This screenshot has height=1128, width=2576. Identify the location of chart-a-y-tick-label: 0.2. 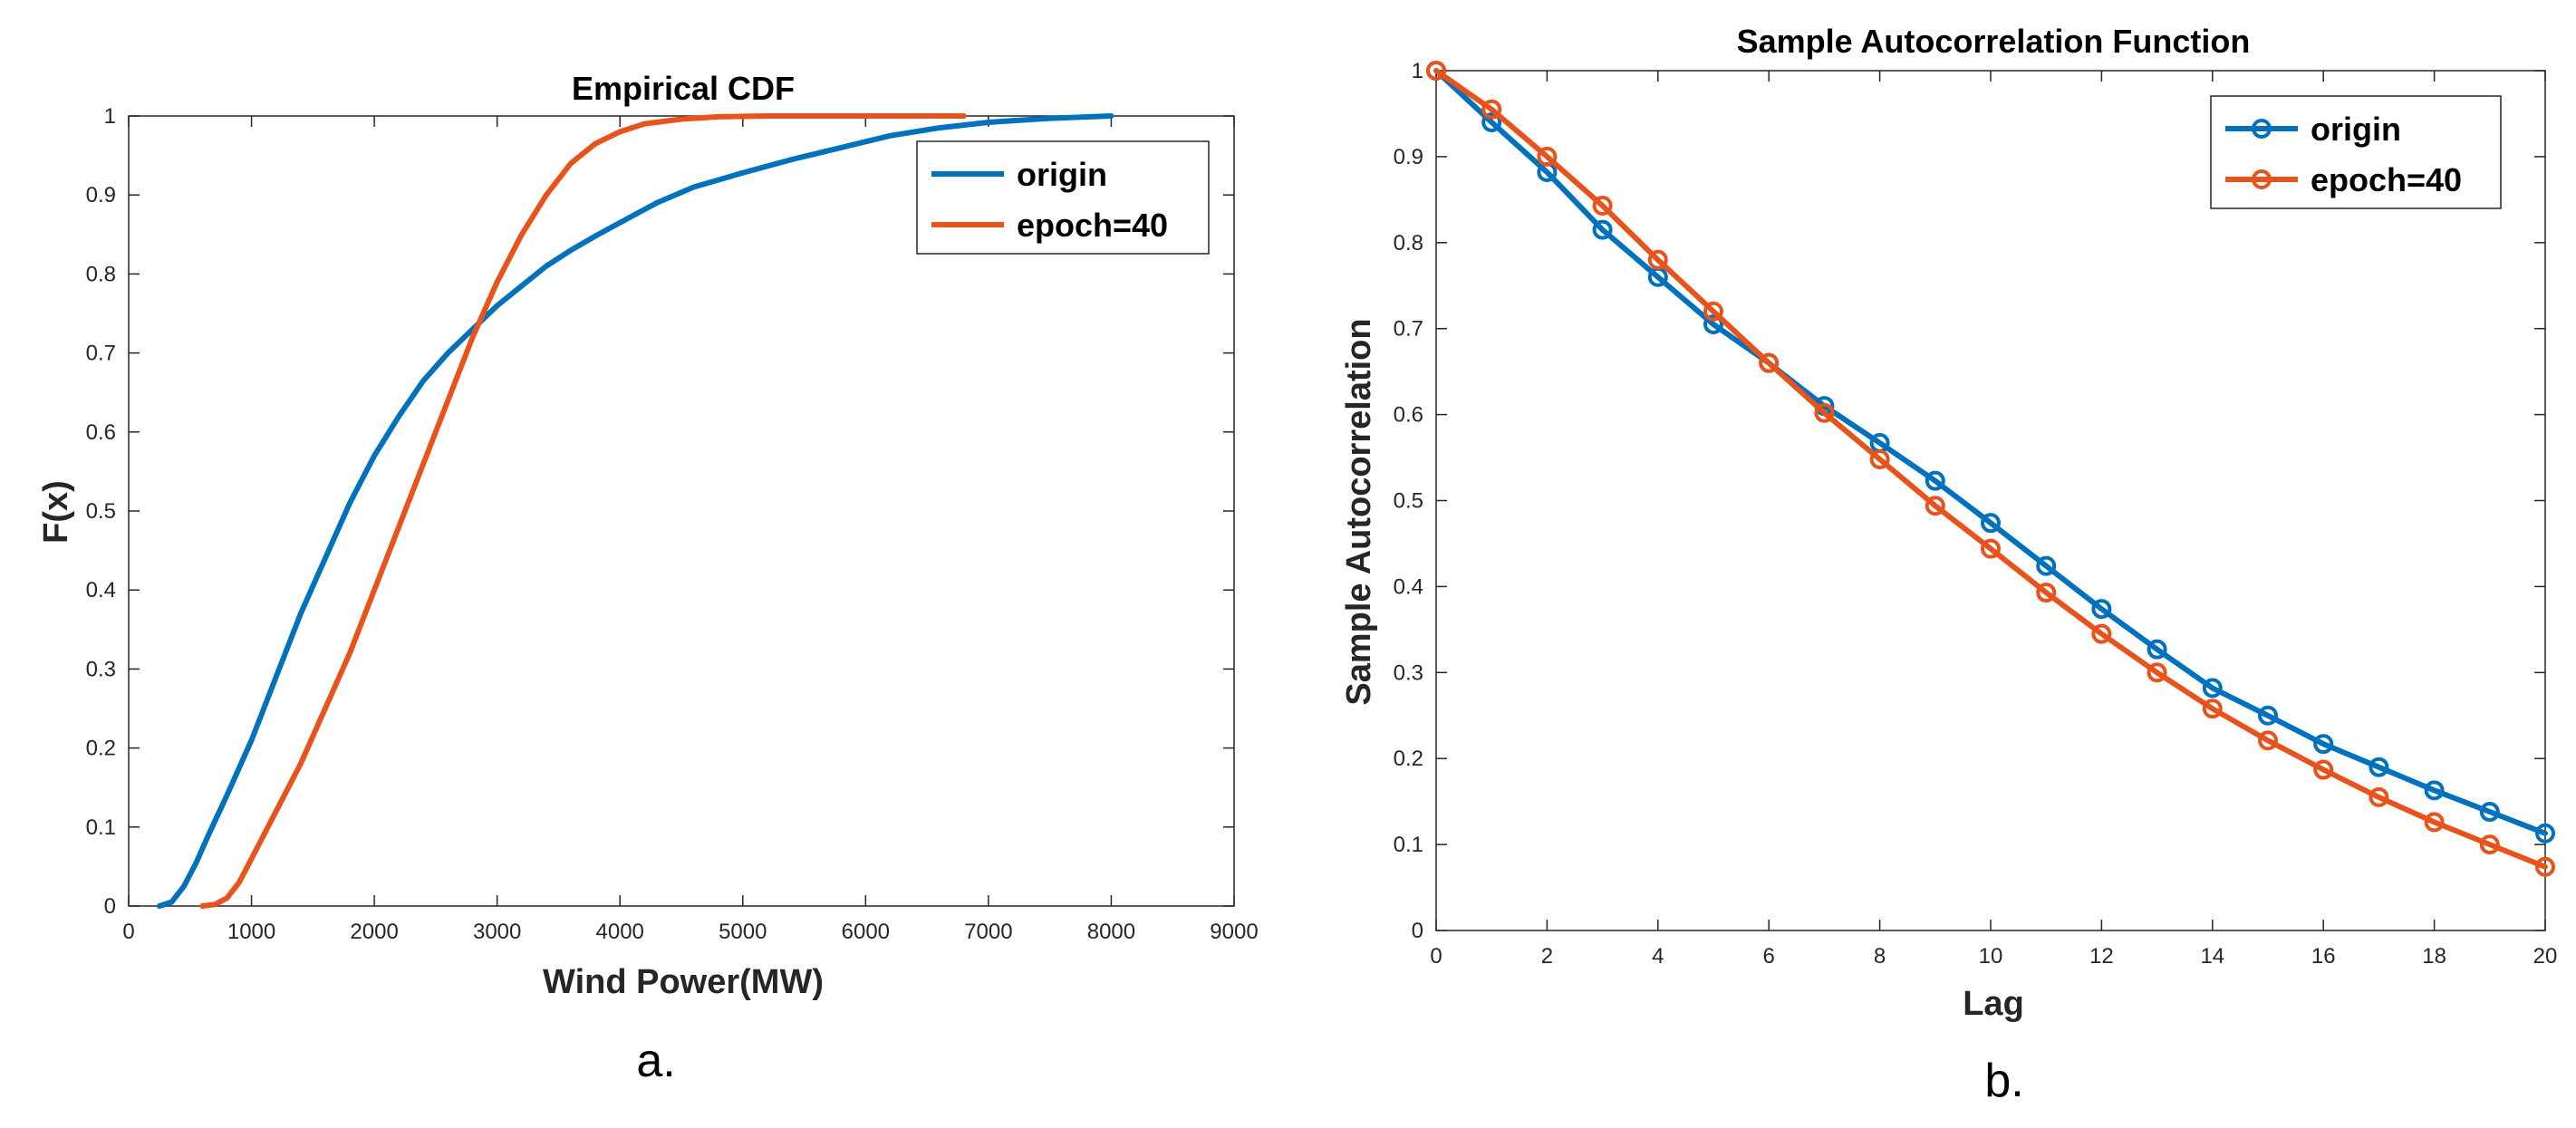
(101, 749).